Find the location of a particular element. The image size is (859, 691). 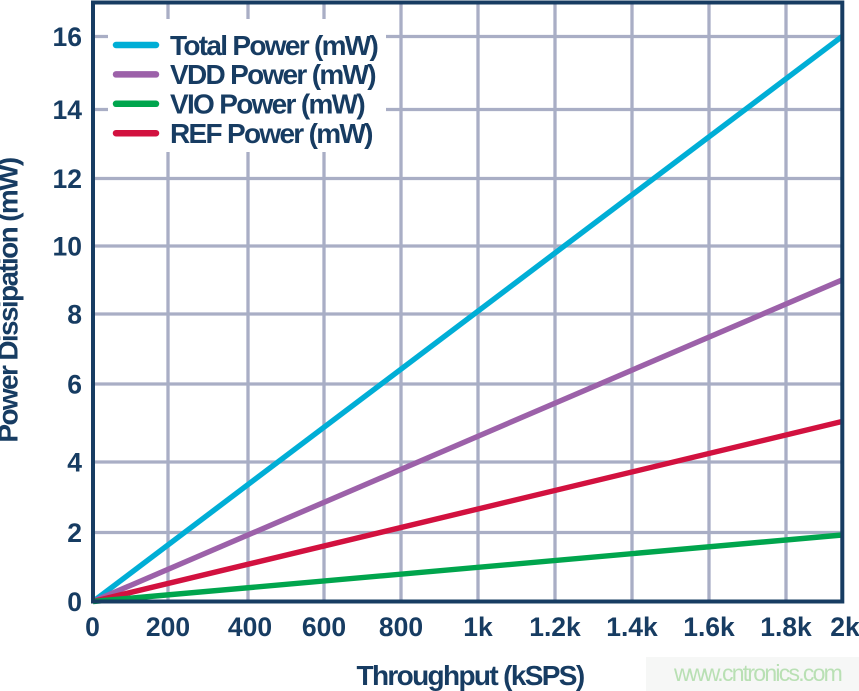

svg-text: 1k is located at coordinates (478, 627).